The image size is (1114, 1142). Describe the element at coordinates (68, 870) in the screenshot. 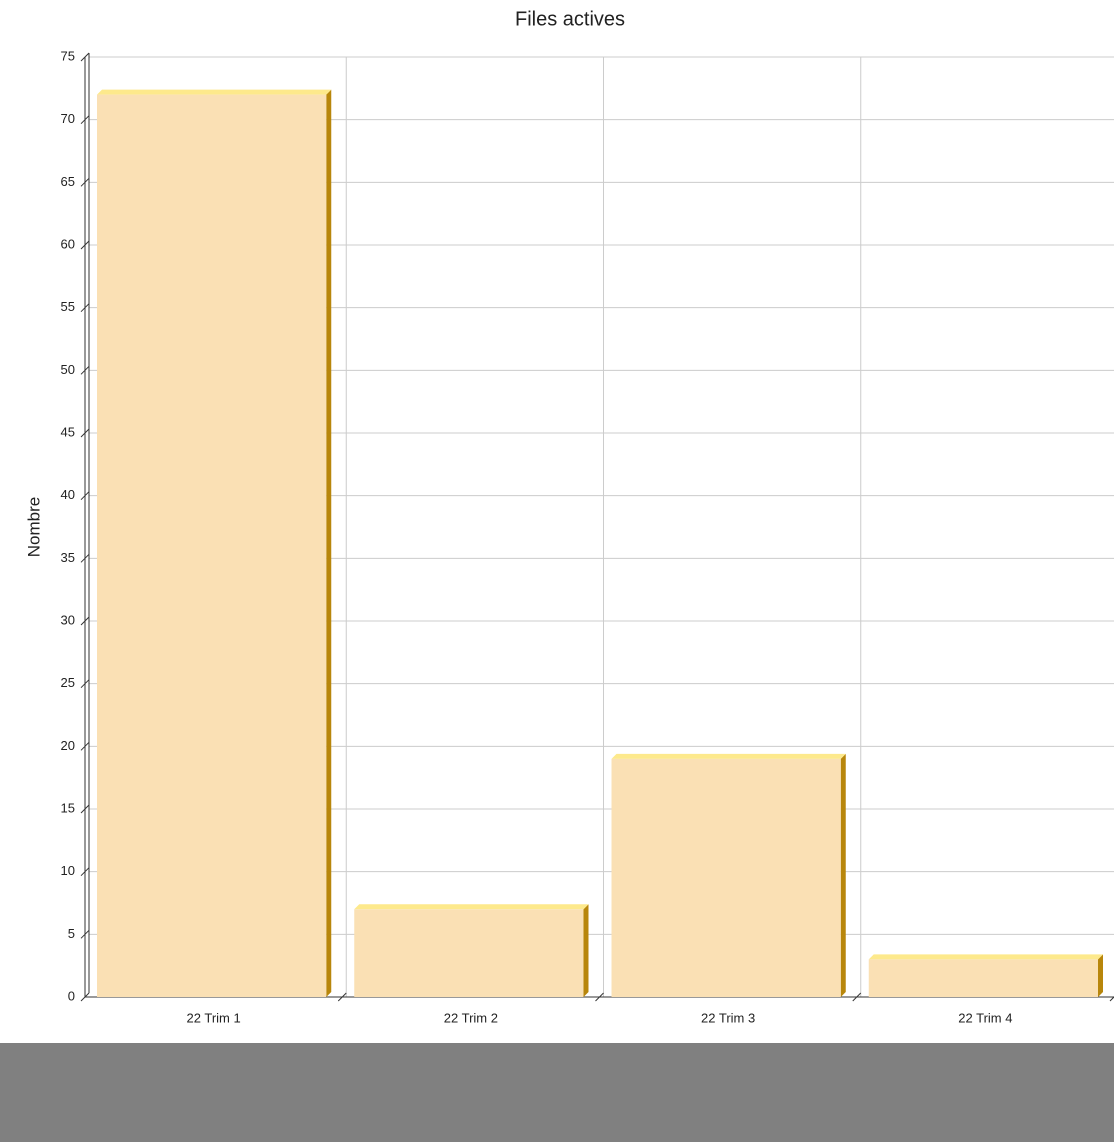

I see `y-tick-label: 10` at that location.